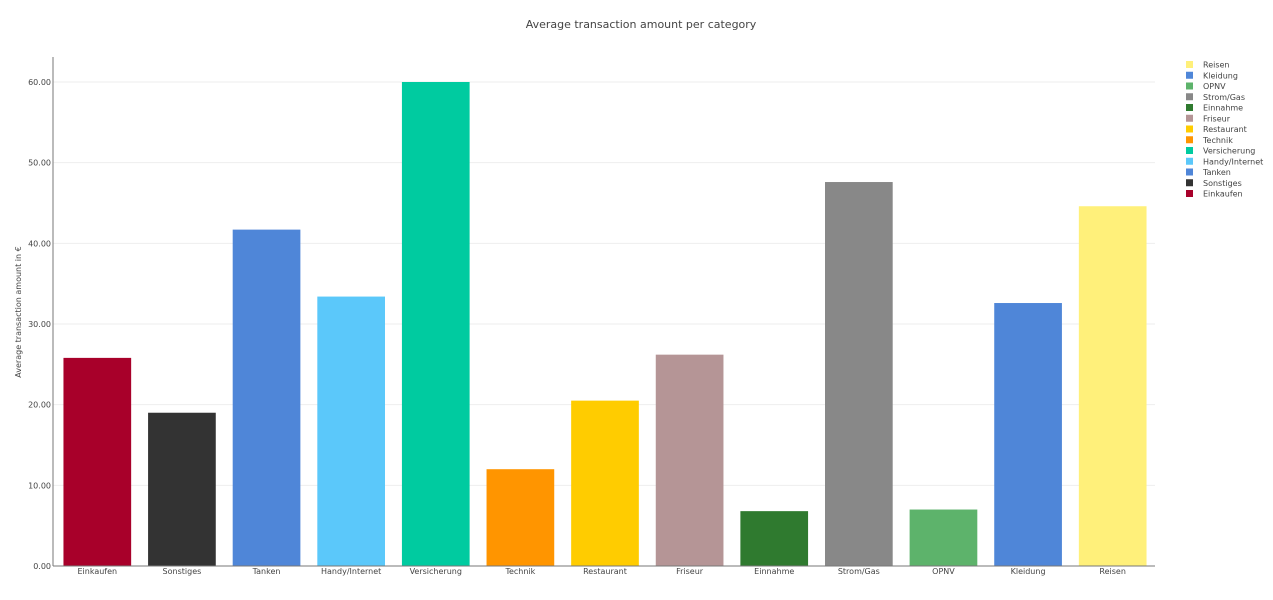 This screenshot has width=1273, height=600. Describe the element at coordinates (689, 460) in the screenshot. I see `bar-friseur` at that location.